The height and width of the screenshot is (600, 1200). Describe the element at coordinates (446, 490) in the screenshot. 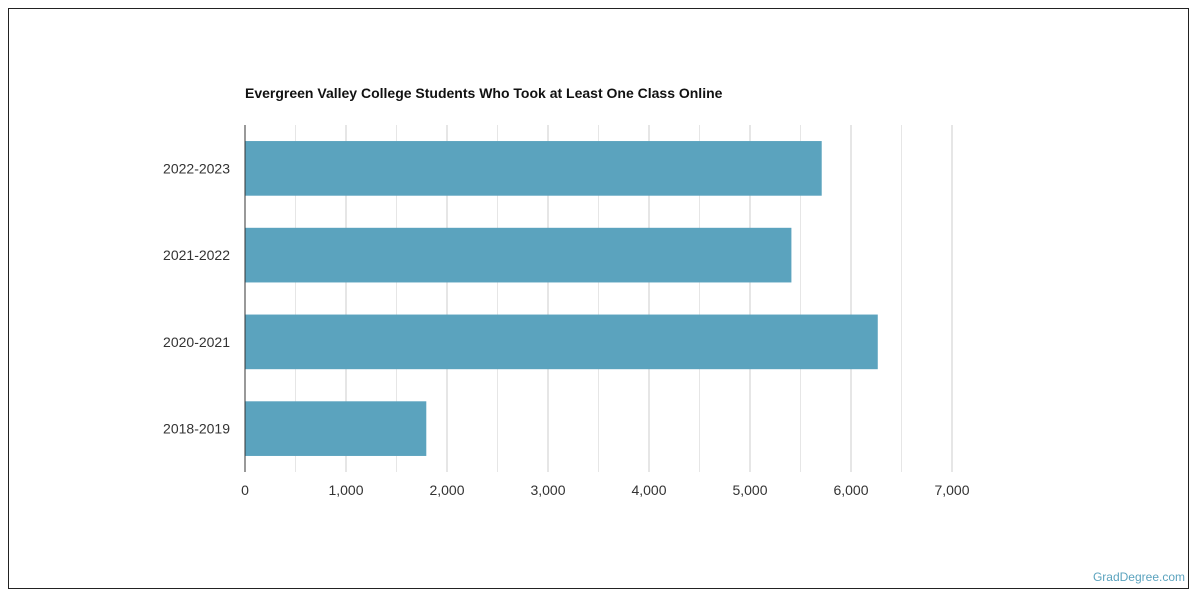

I see `x-tick-label: 2,000` at that location.